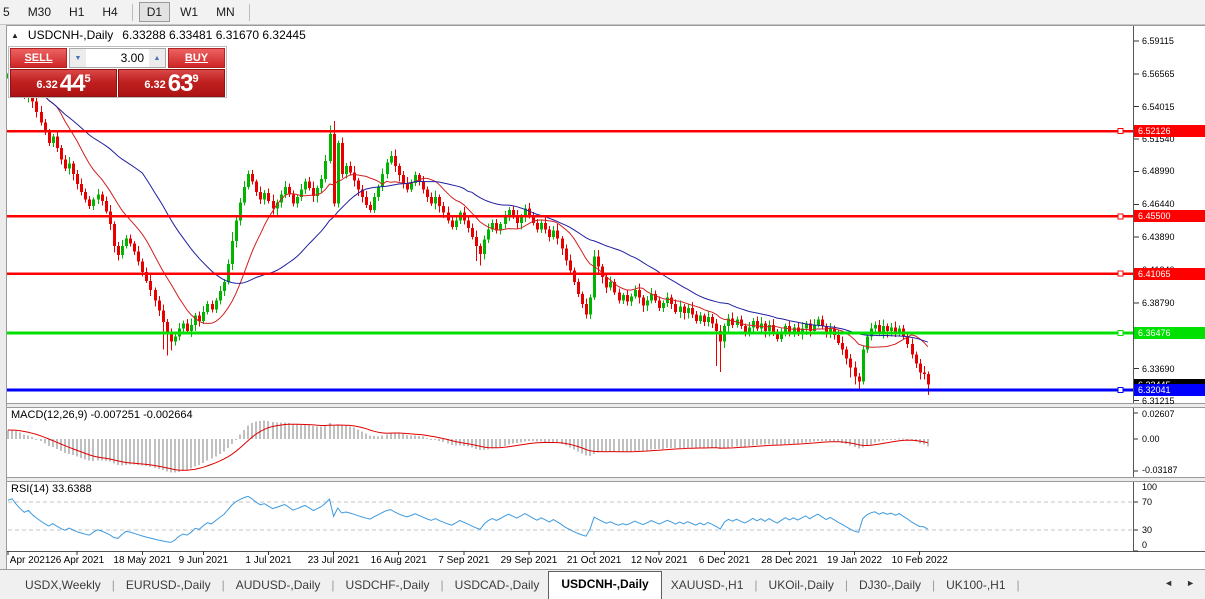  I want to click on buy-price-small: 6.32, so click(155, 85).